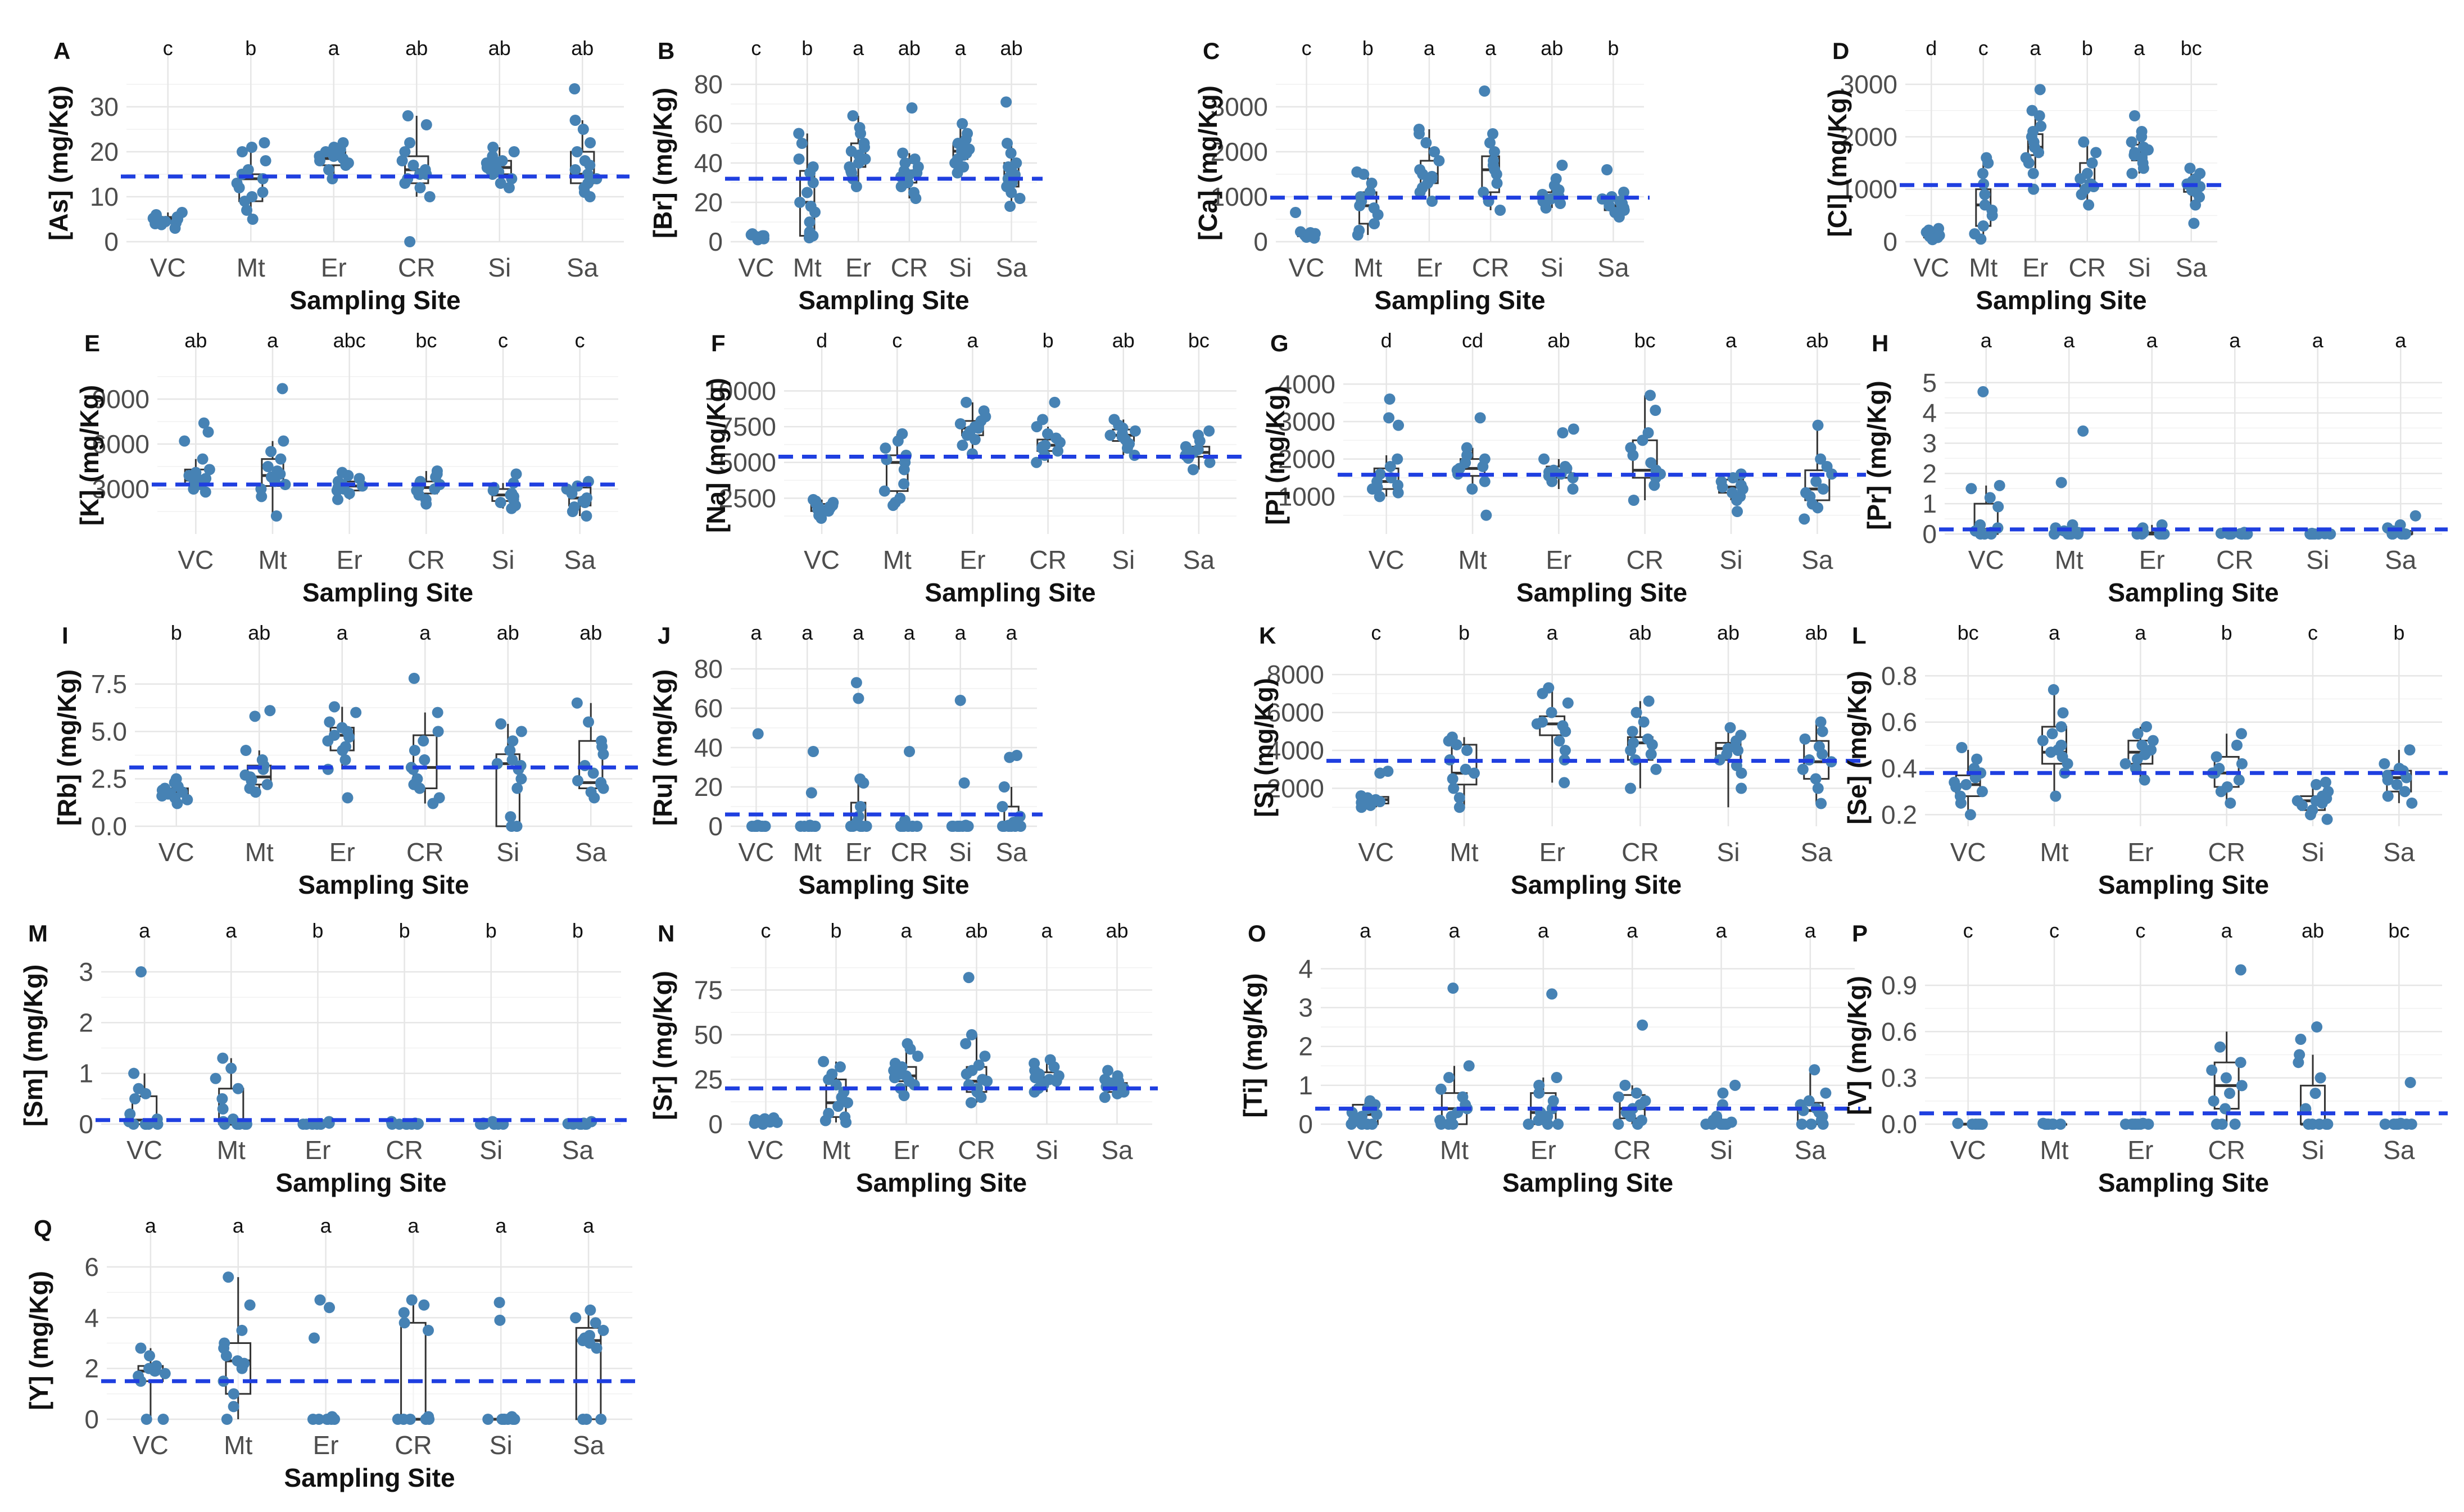 Image resolution: width=2464 pixels, height=1512 pixels. Describe the element at coordinates (1260, 241) in the screenshot. I see `y-tick-label: 0` at that location.